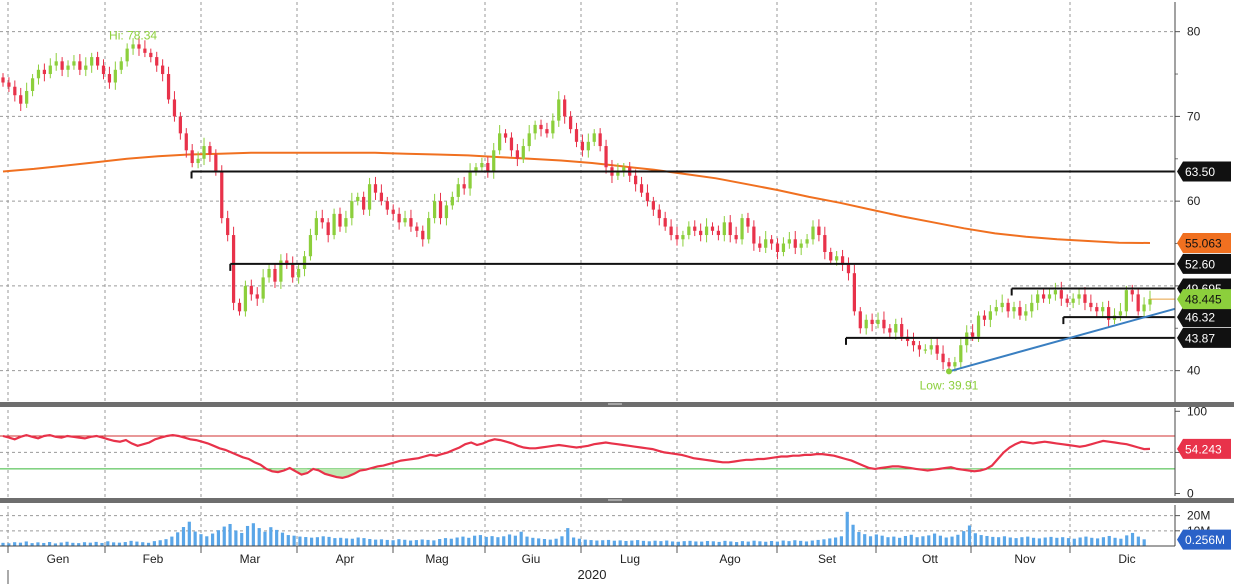 This screenshot has height=586, width=1234. What do you see at coordinates (576, 456) in the screenshot?
I see `rsi-line` at bounding box center [576, 456].